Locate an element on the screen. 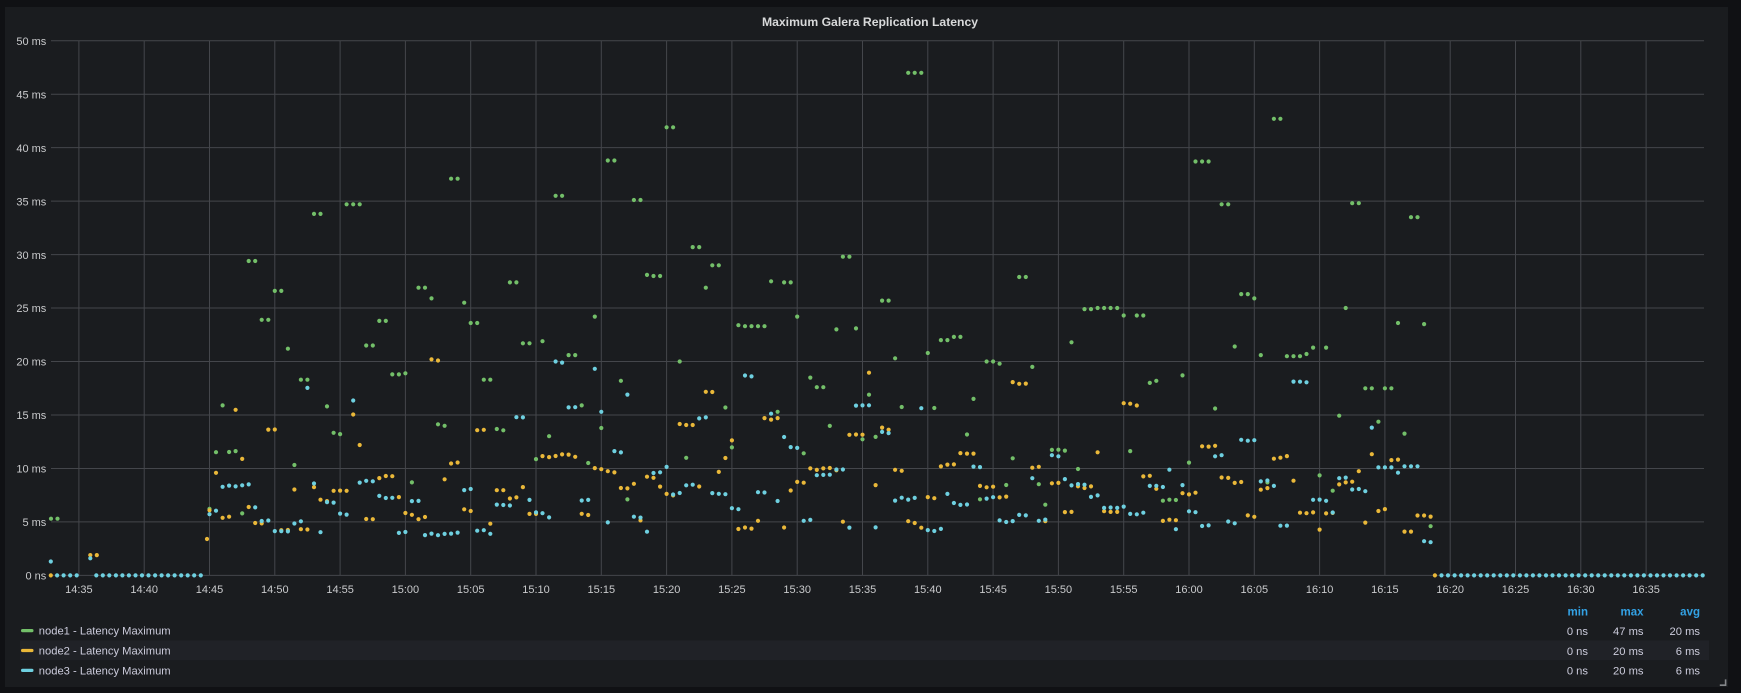 The height and width of the screenshot is (693, 1741). svg-text: 16:00 is located at coordinates (1189, 590).